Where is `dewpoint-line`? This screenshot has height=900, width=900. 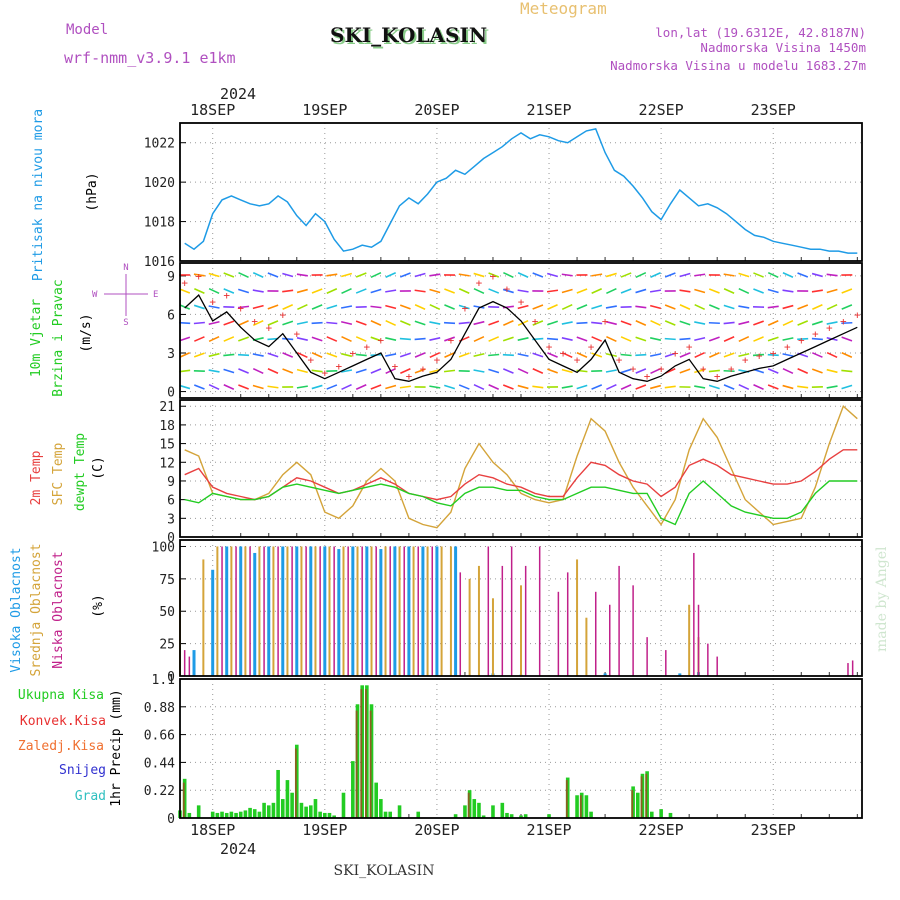 dewpoint-line is located at coordinates (521, 503).